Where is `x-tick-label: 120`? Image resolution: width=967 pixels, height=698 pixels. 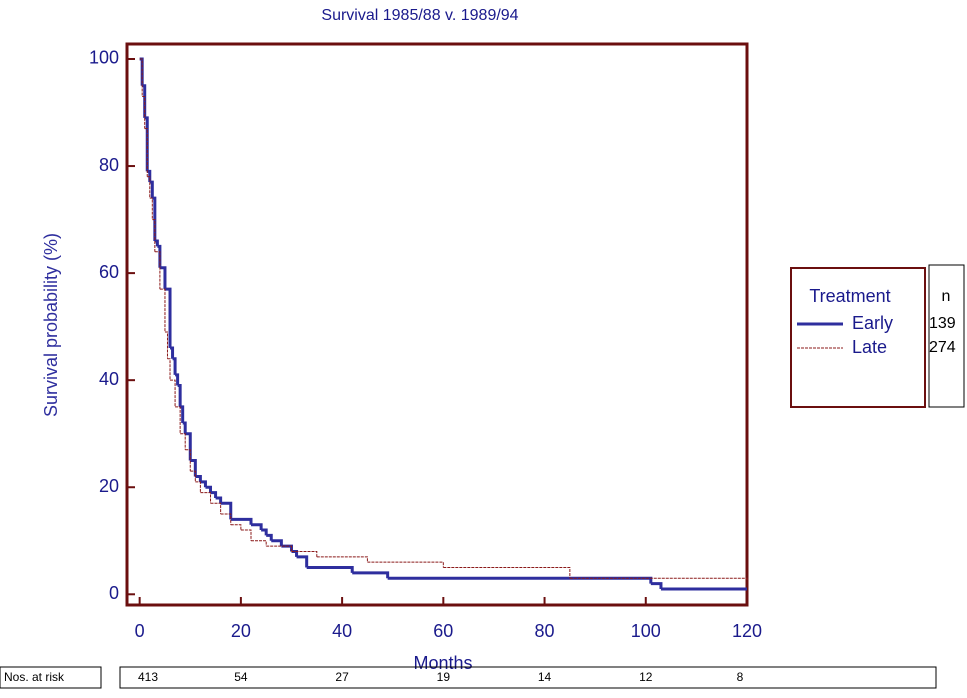
x-tick-label: 120 is located at coordinates (747, 631).